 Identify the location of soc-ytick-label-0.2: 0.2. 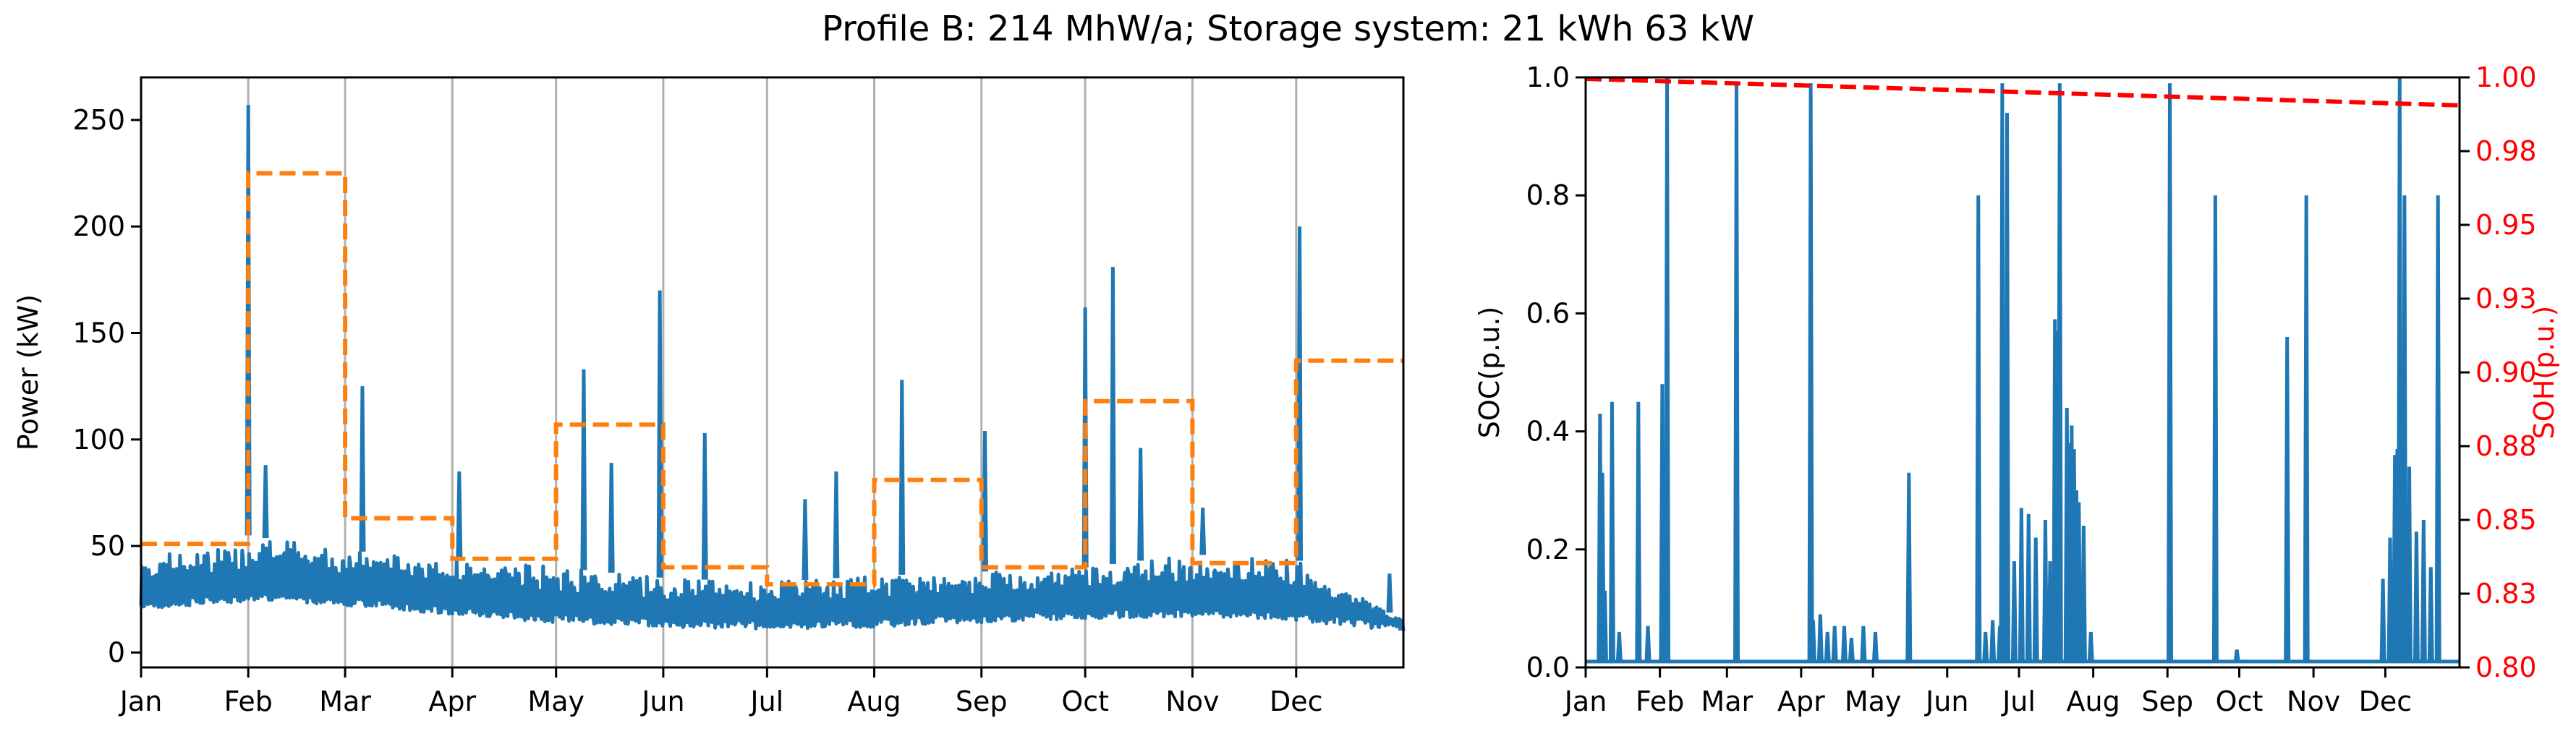
(1548, 549).